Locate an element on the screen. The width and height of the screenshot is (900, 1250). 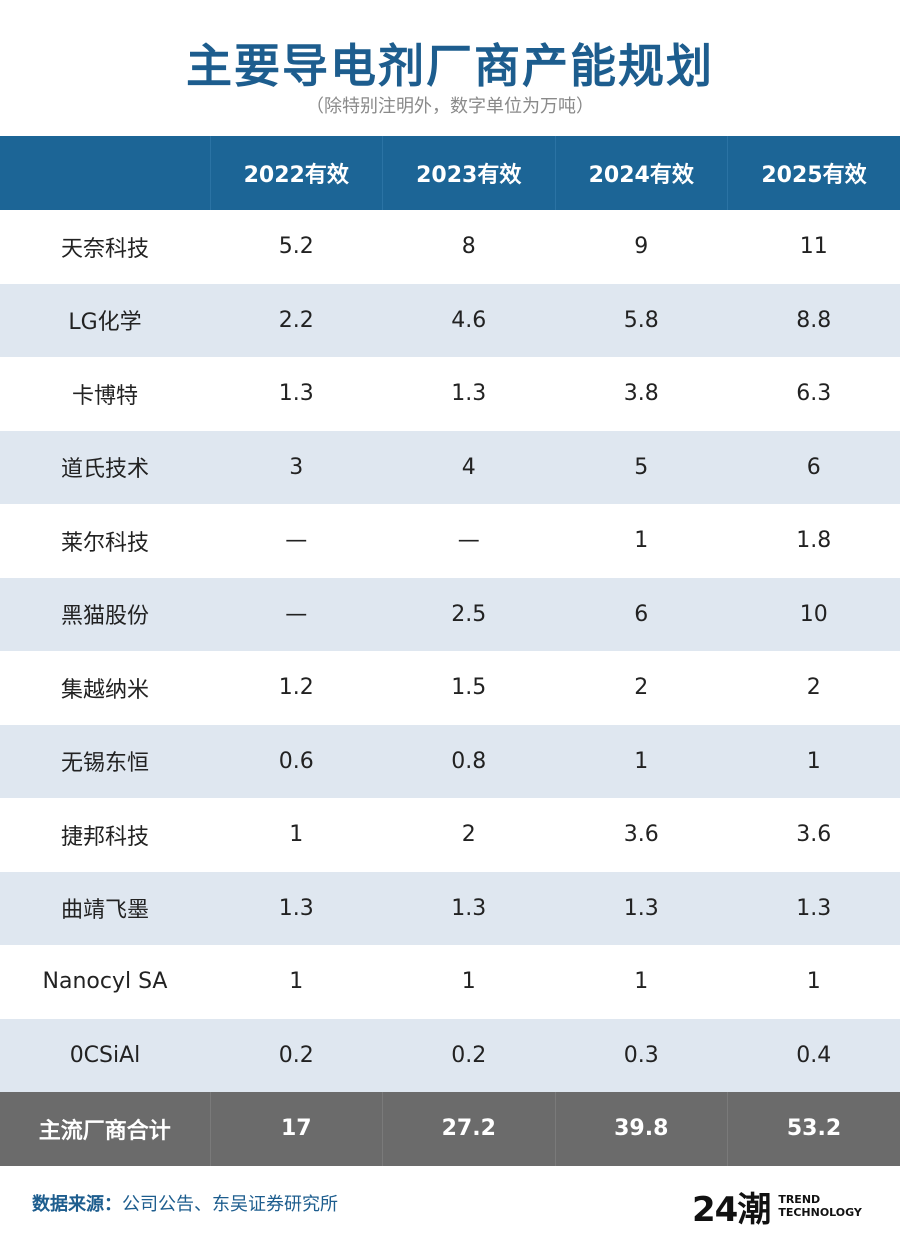
table-row: 捷邦科技 1 2 3.6 3.6 is located at coordinates (450, 835).